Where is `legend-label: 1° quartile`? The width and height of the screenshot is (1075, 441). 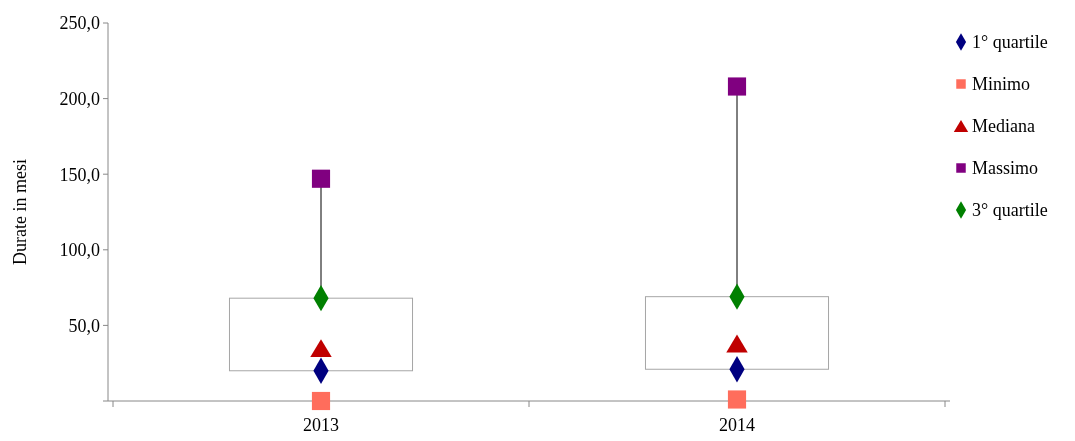 legend-label: 1° quartile is located at coordinates (1010, 42).